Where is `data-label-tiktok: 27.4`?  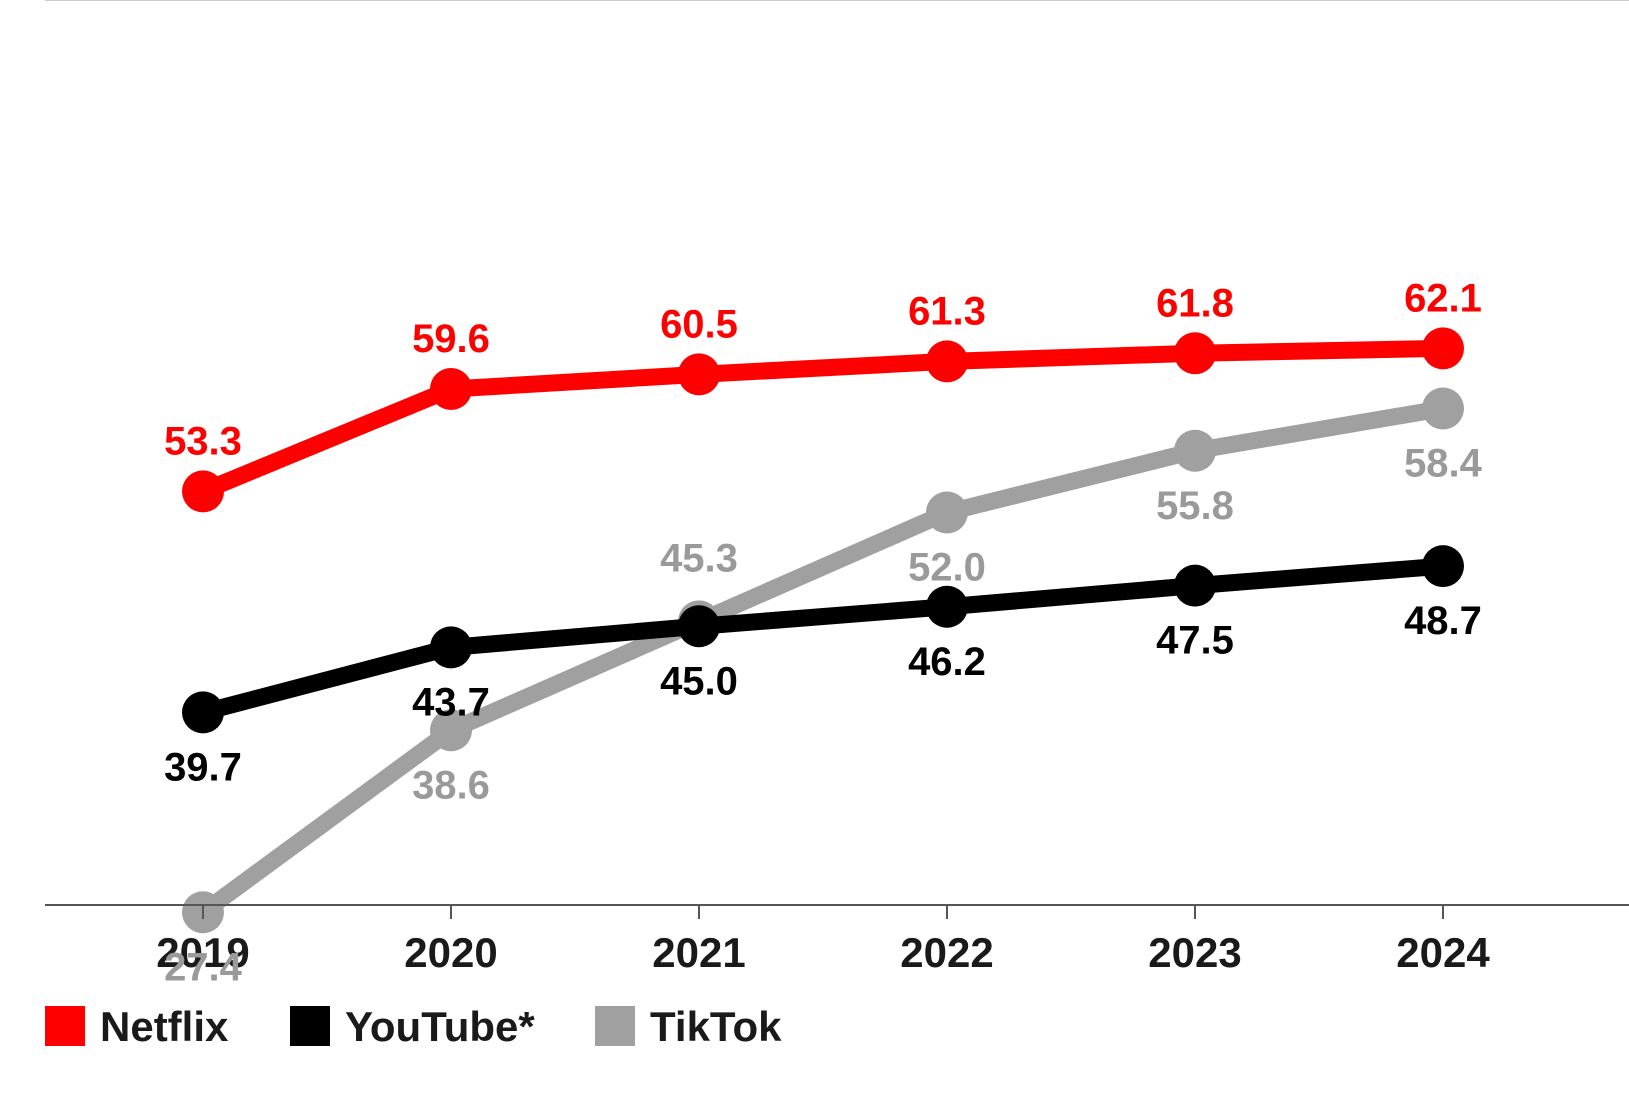
data-label-tiktok: 27.4 is located at coordinates (203, 967).